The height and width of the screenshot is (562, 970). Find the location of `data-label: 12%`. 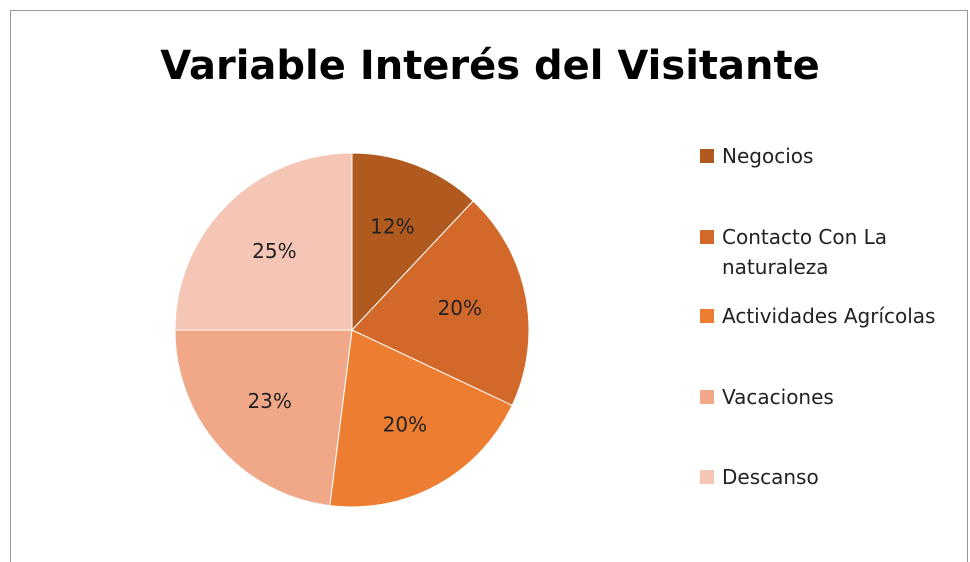

data-label: 12% is located at coordinates (392, 226).